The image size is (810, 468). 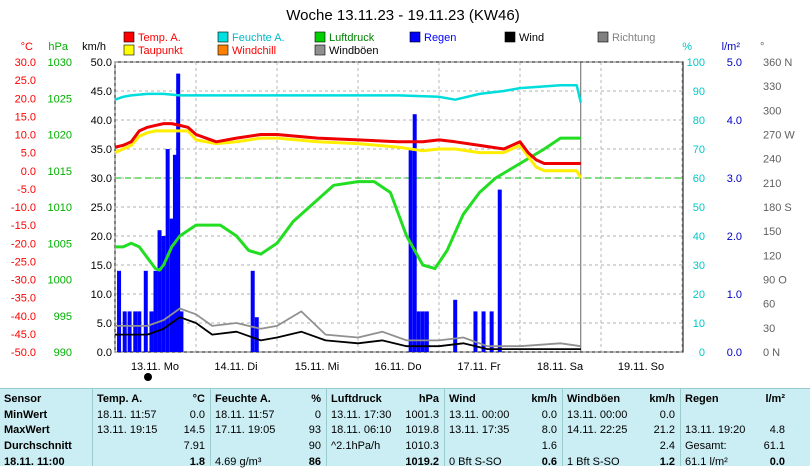 I want to click on temp-tick-13: -35.0, so click(x=23, y=299).